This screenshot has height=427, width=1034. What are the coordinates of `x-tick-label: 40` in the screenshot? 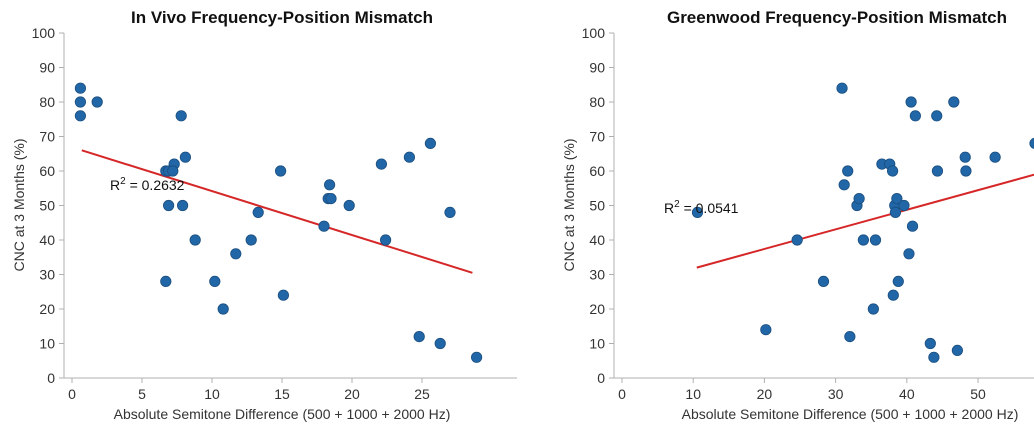 It's located at (907, 394).